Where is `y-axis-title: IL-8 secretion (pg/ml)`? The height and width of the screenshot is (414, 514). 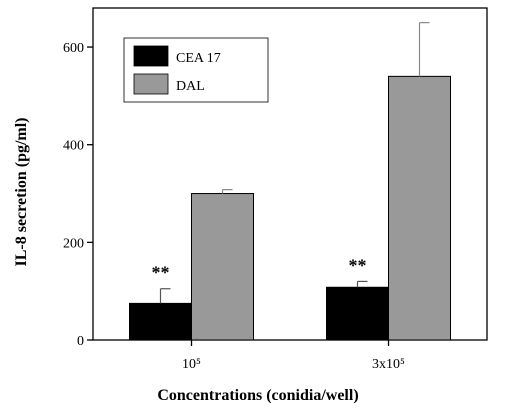 y-axis-title: IL-8 secretion (pg/ml) is located at coordinates (21, 191).